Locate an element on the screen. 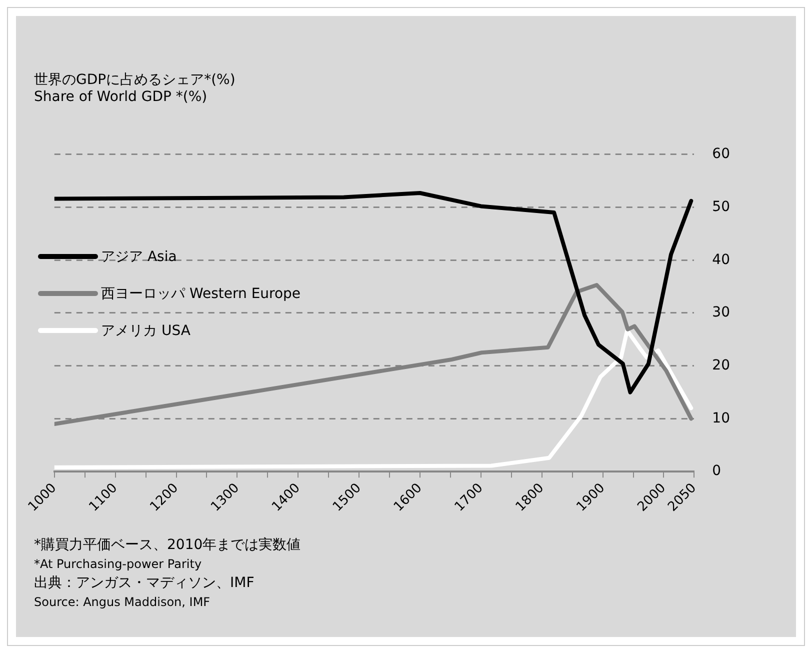 This screenshot has height=653, width=812. source-note: 出典：アンガス・マディソン、IMF is located at coordinates (145, 583).